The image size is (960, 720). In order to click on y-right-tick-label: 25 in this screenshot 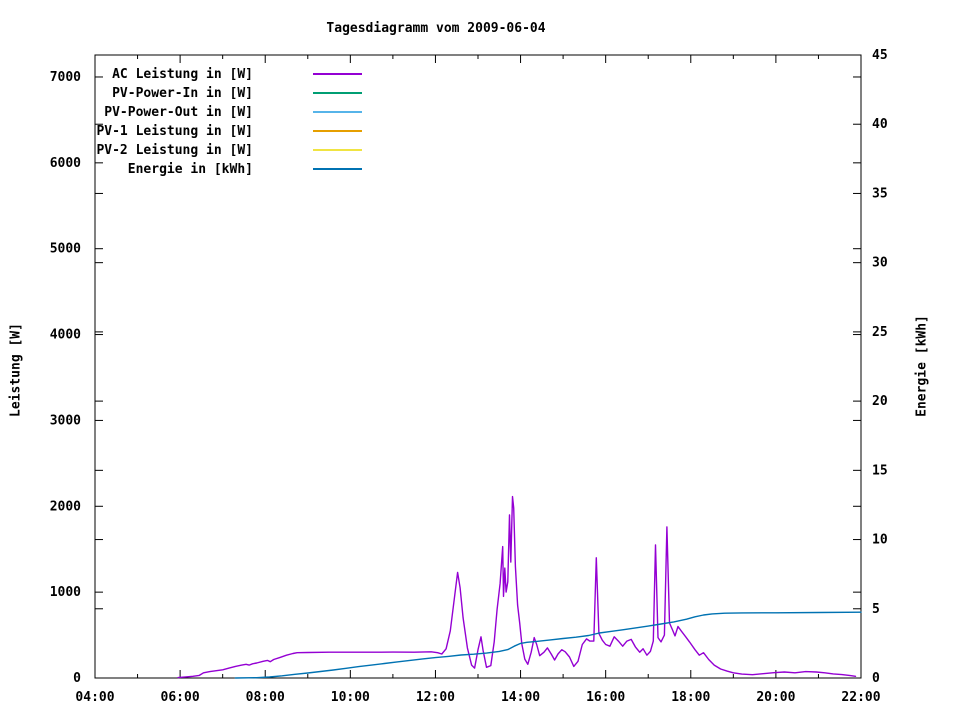, I will do `click(880, 332)`.